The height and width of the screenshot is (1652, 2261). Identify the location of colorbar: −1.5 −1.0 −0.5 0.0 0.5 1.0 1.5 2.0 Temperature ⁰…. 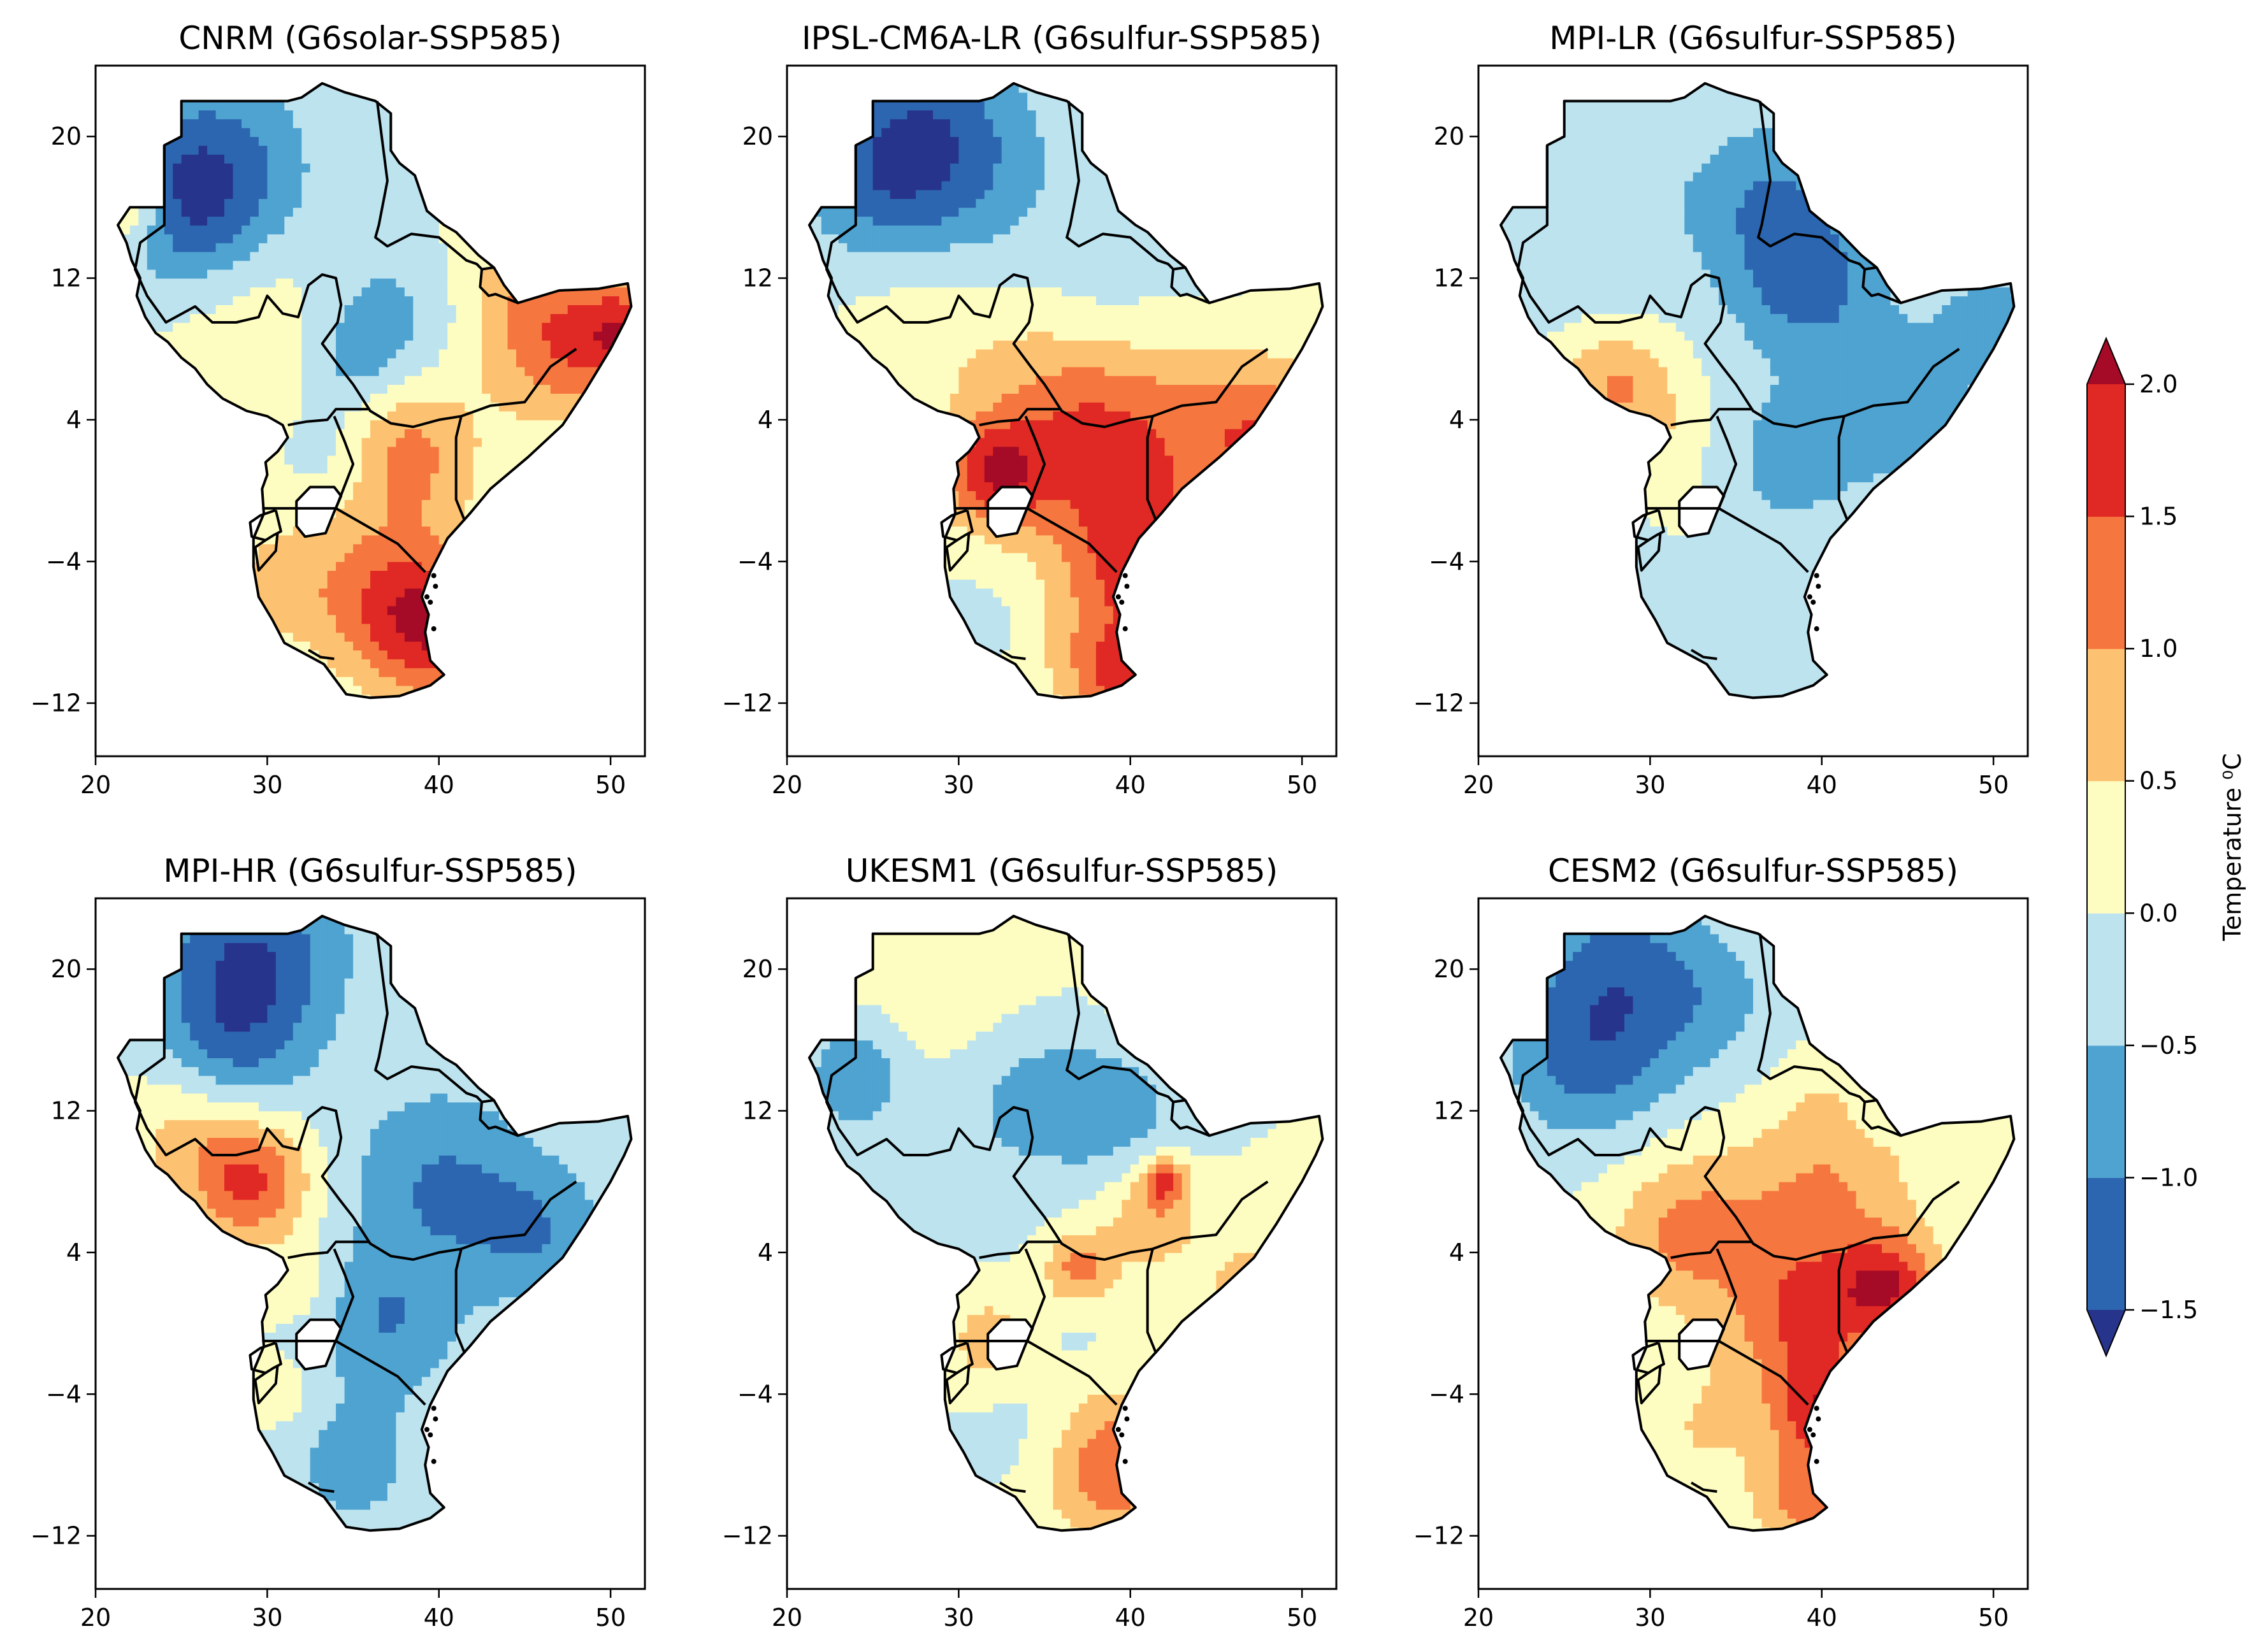
(2166, 847).